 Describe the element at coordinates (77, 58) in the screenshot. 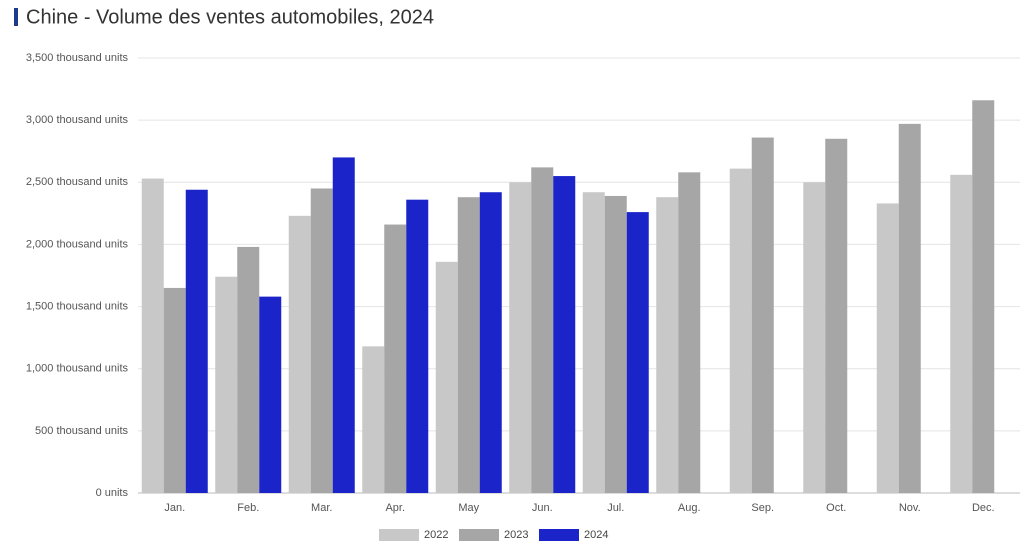

I see `y-tick-label: 3,500 thousand units` at that location.